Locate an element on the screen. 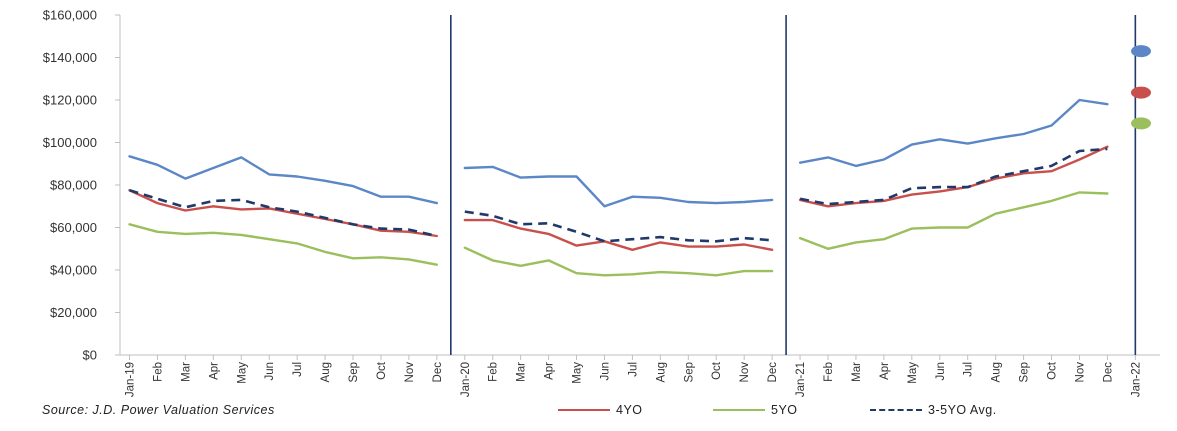 This screenshot has height=431, width=1177. source-note: Source: J.D. Power Valuation Services is located at coordinates (158, 410).